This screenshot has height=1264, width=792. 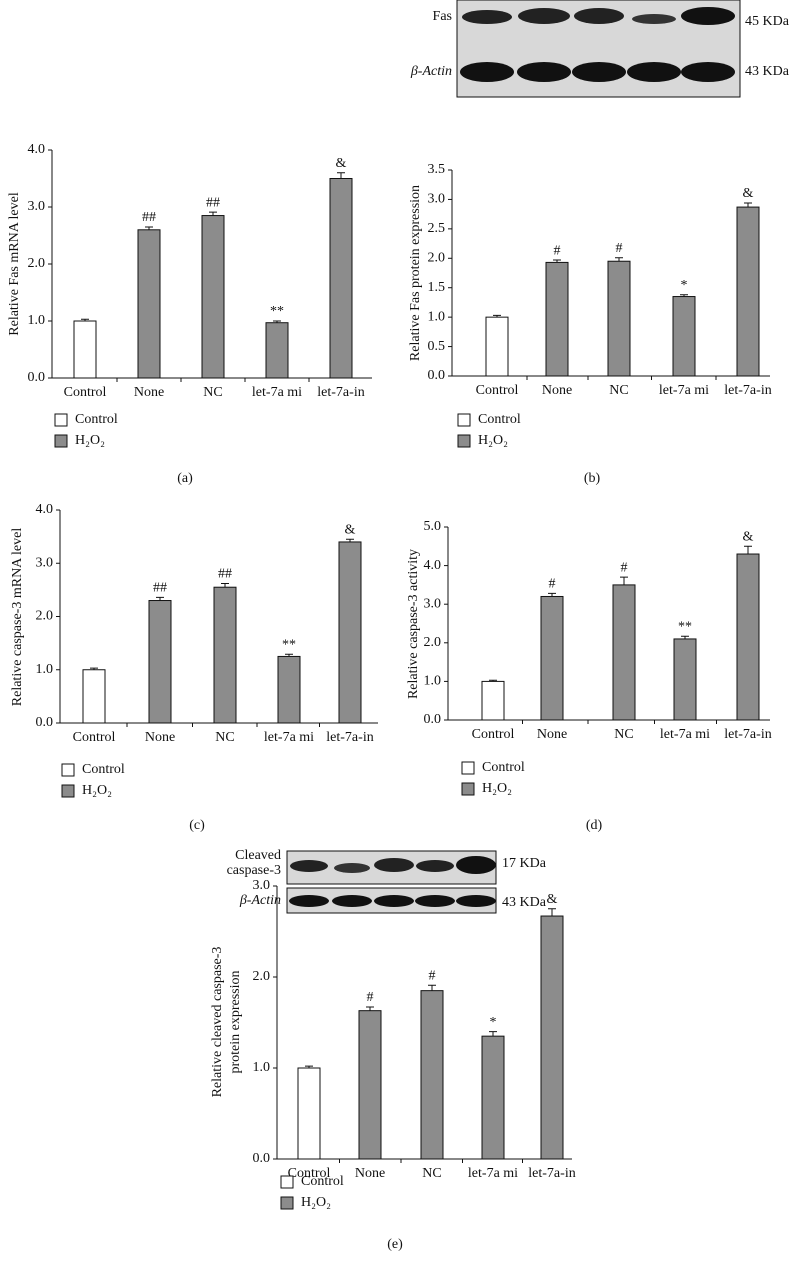 What do you see at coordinates (594, 825) in the screenshot?
I see `panel-label: (d)` at bounding box center [594, 825].